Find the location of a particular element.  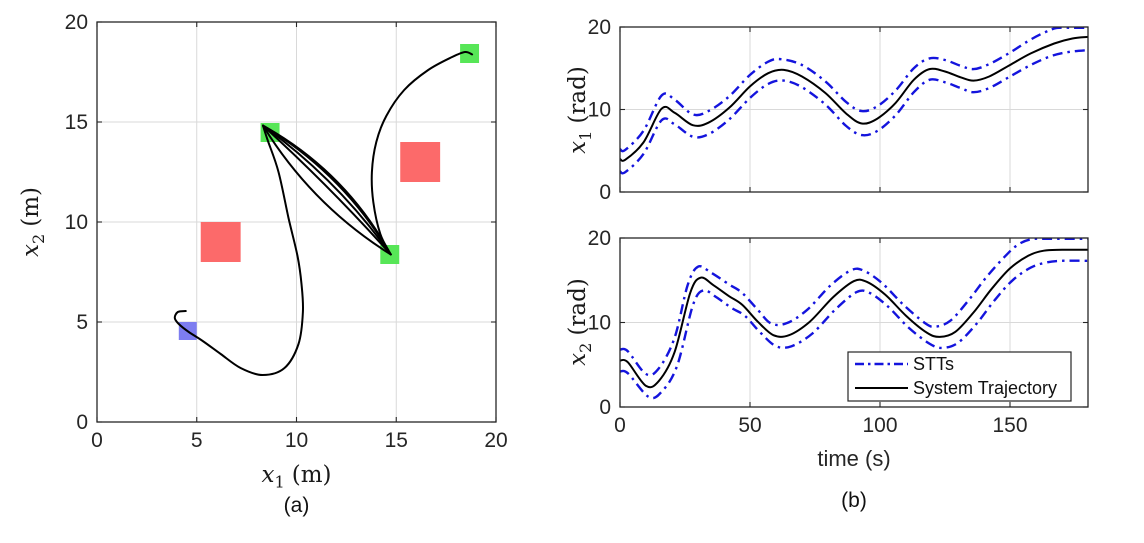

x-variable: x is located at coordinates (268, 475).